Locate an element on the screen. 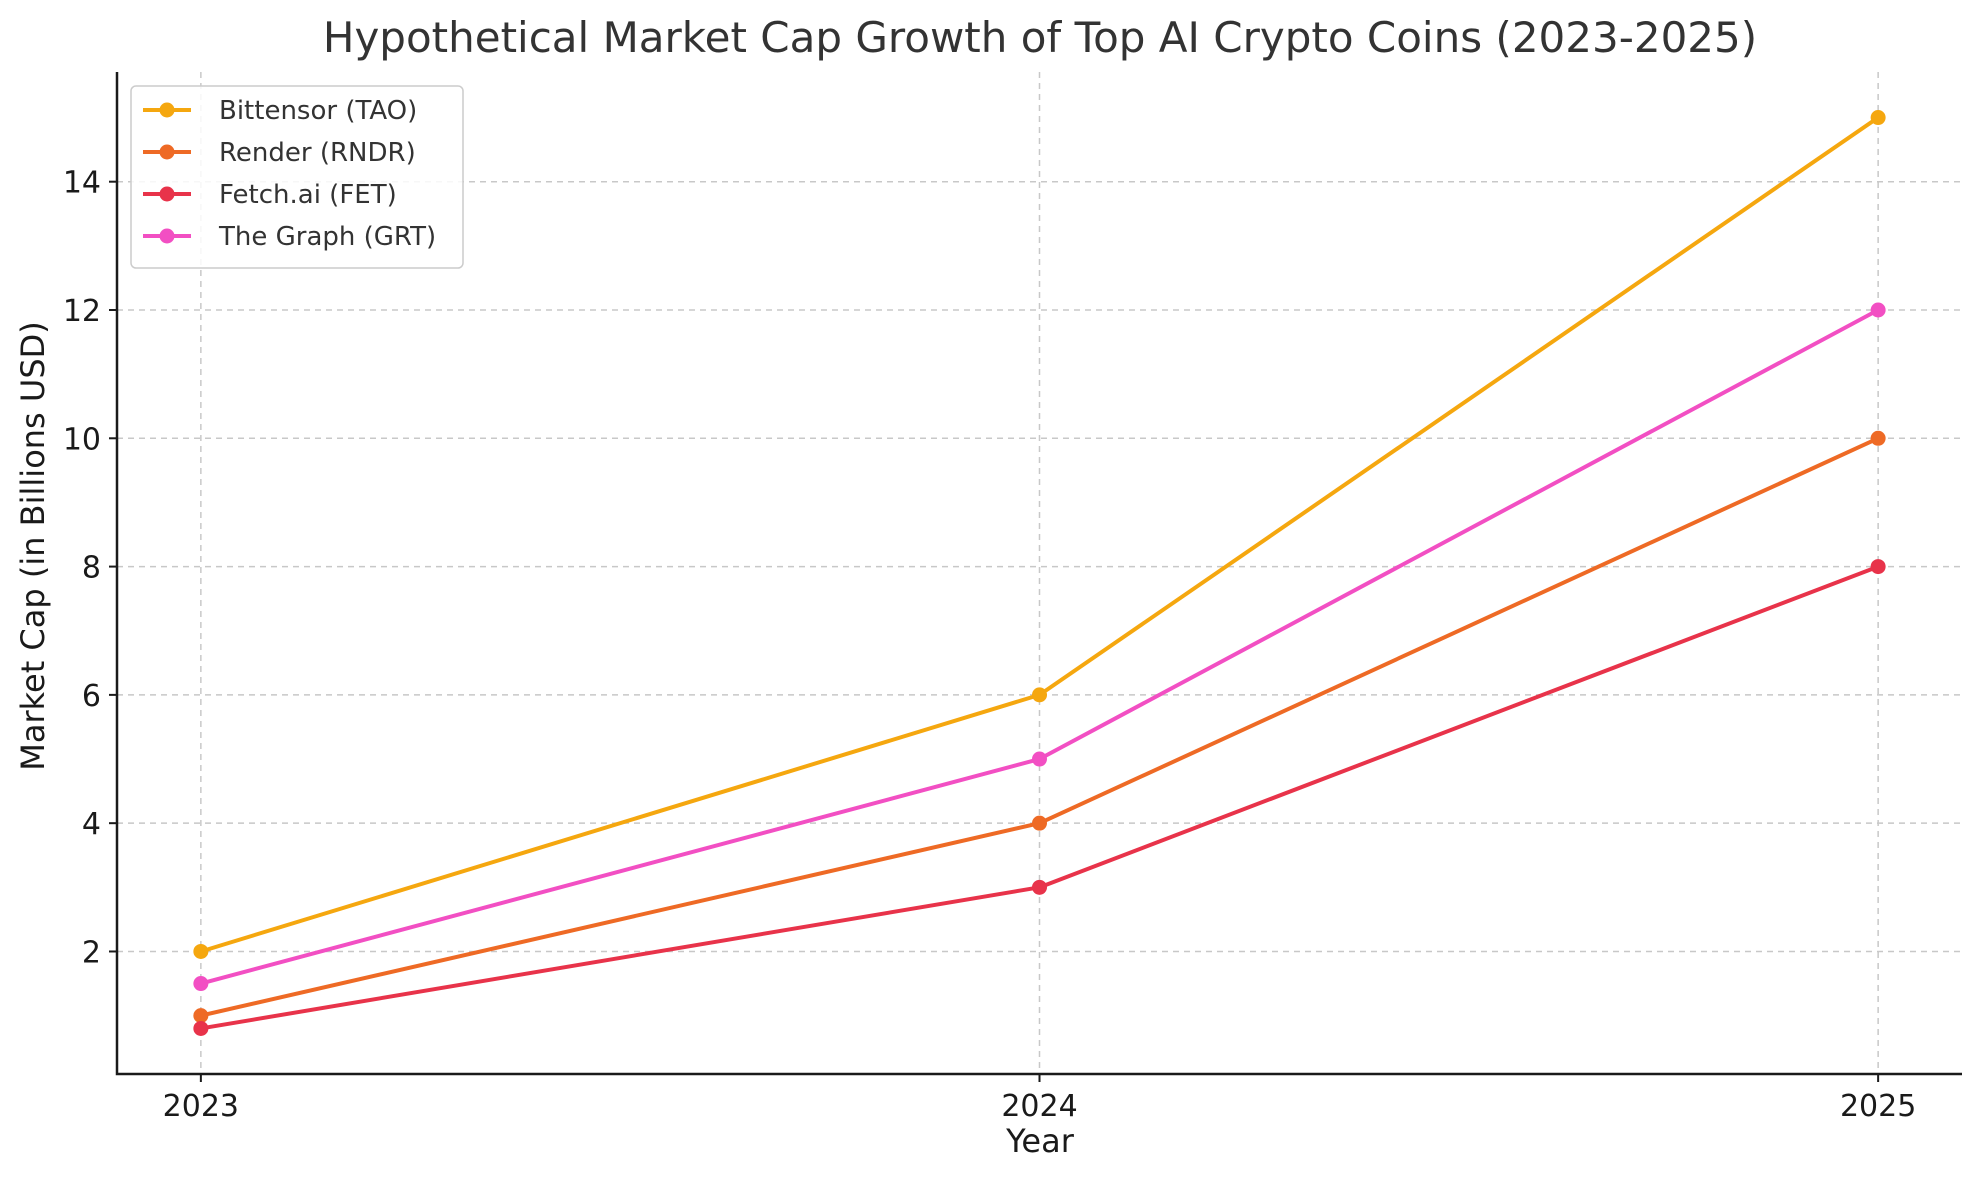 The width and height of the screenshot is (1979, 1180). y-tick-label: 4 is located at coordinates (91, 824).